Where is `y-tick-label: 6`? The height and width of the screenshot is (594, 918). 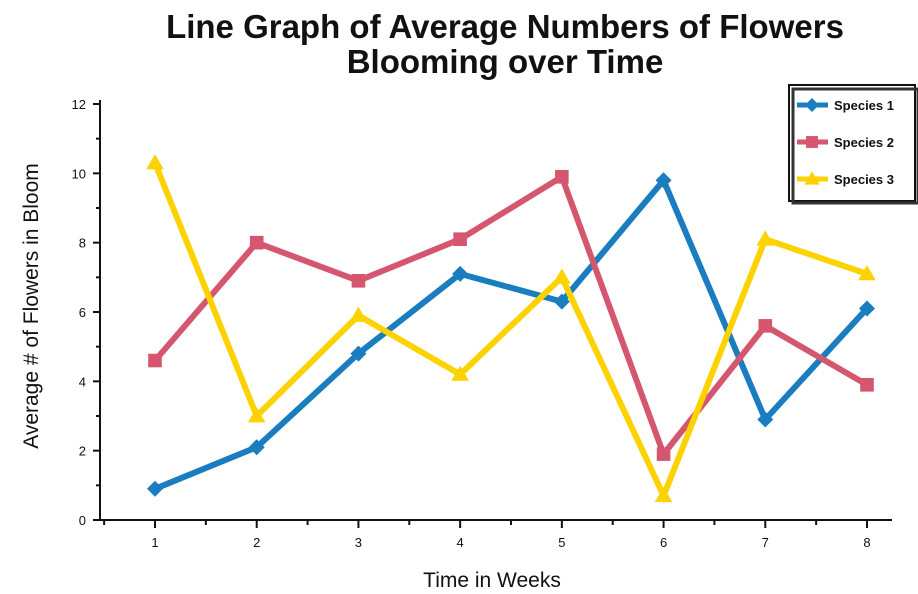 y-tick-label: 6 is located at coordinates (82, 312).